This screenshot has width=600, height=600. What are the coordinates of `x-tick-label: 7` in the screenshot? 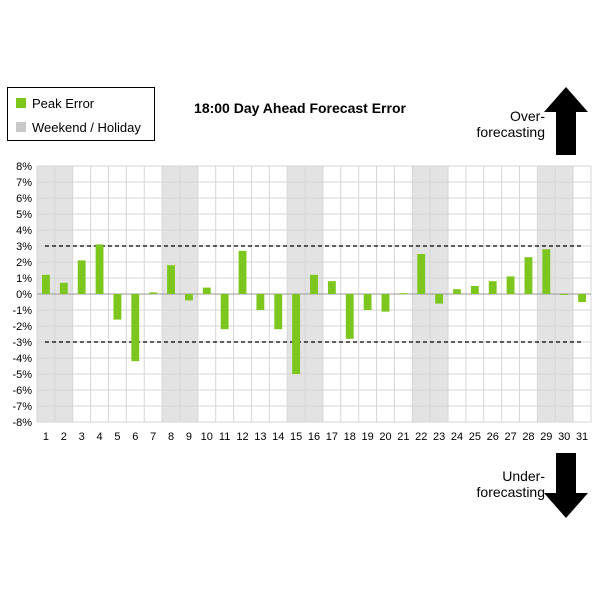 It's located at (153, 437).